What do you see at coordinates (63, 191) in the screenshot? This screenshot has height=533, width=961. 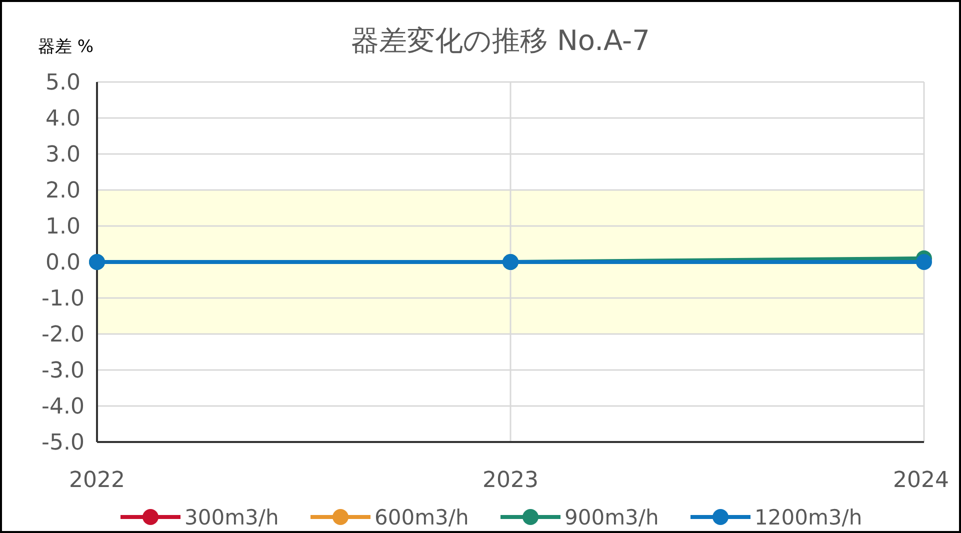 I see `y-tick-label: 2.0` at bounding box center [63, 191].